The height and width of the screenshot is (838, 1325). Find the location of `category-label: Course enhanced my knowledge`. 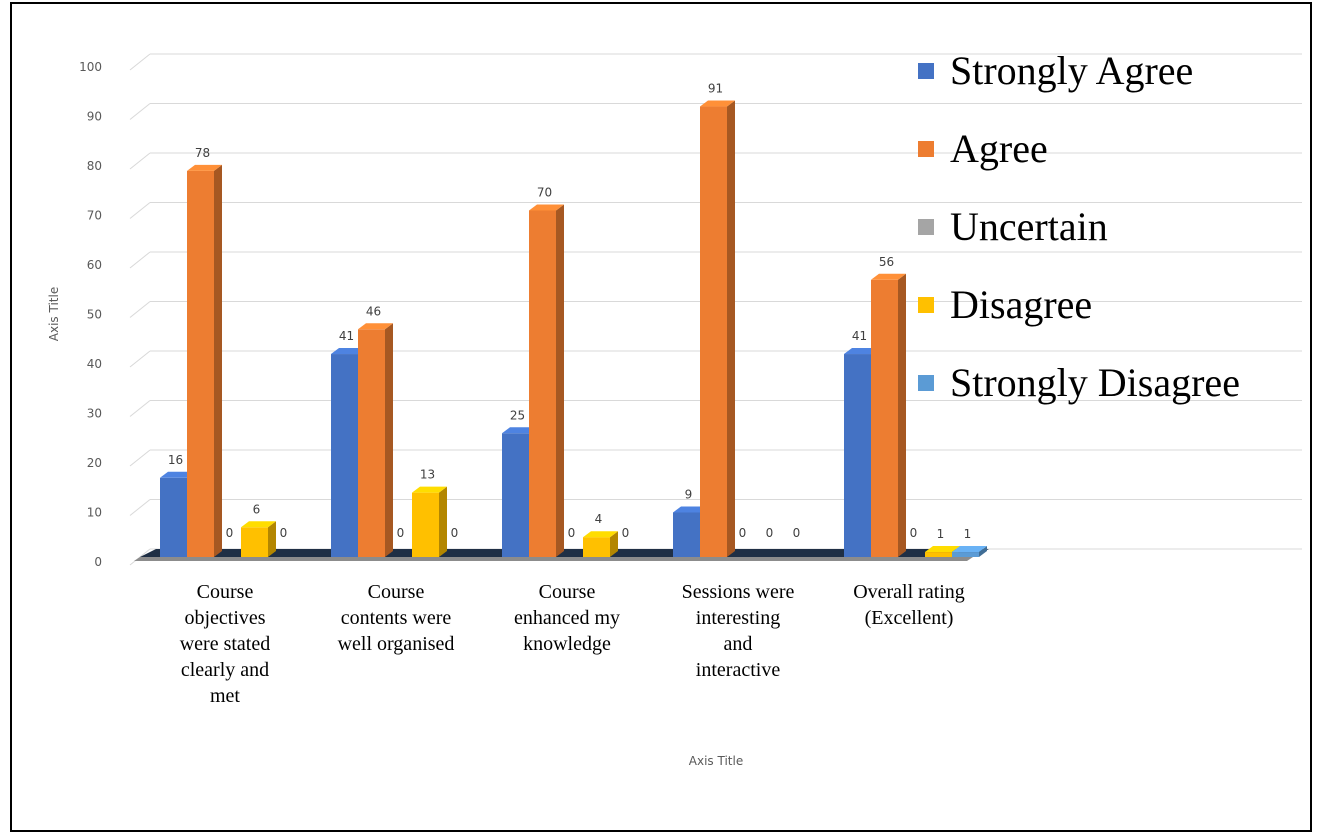

category-label: Course enhanced my knowledge is located at coordinates (567, 618).